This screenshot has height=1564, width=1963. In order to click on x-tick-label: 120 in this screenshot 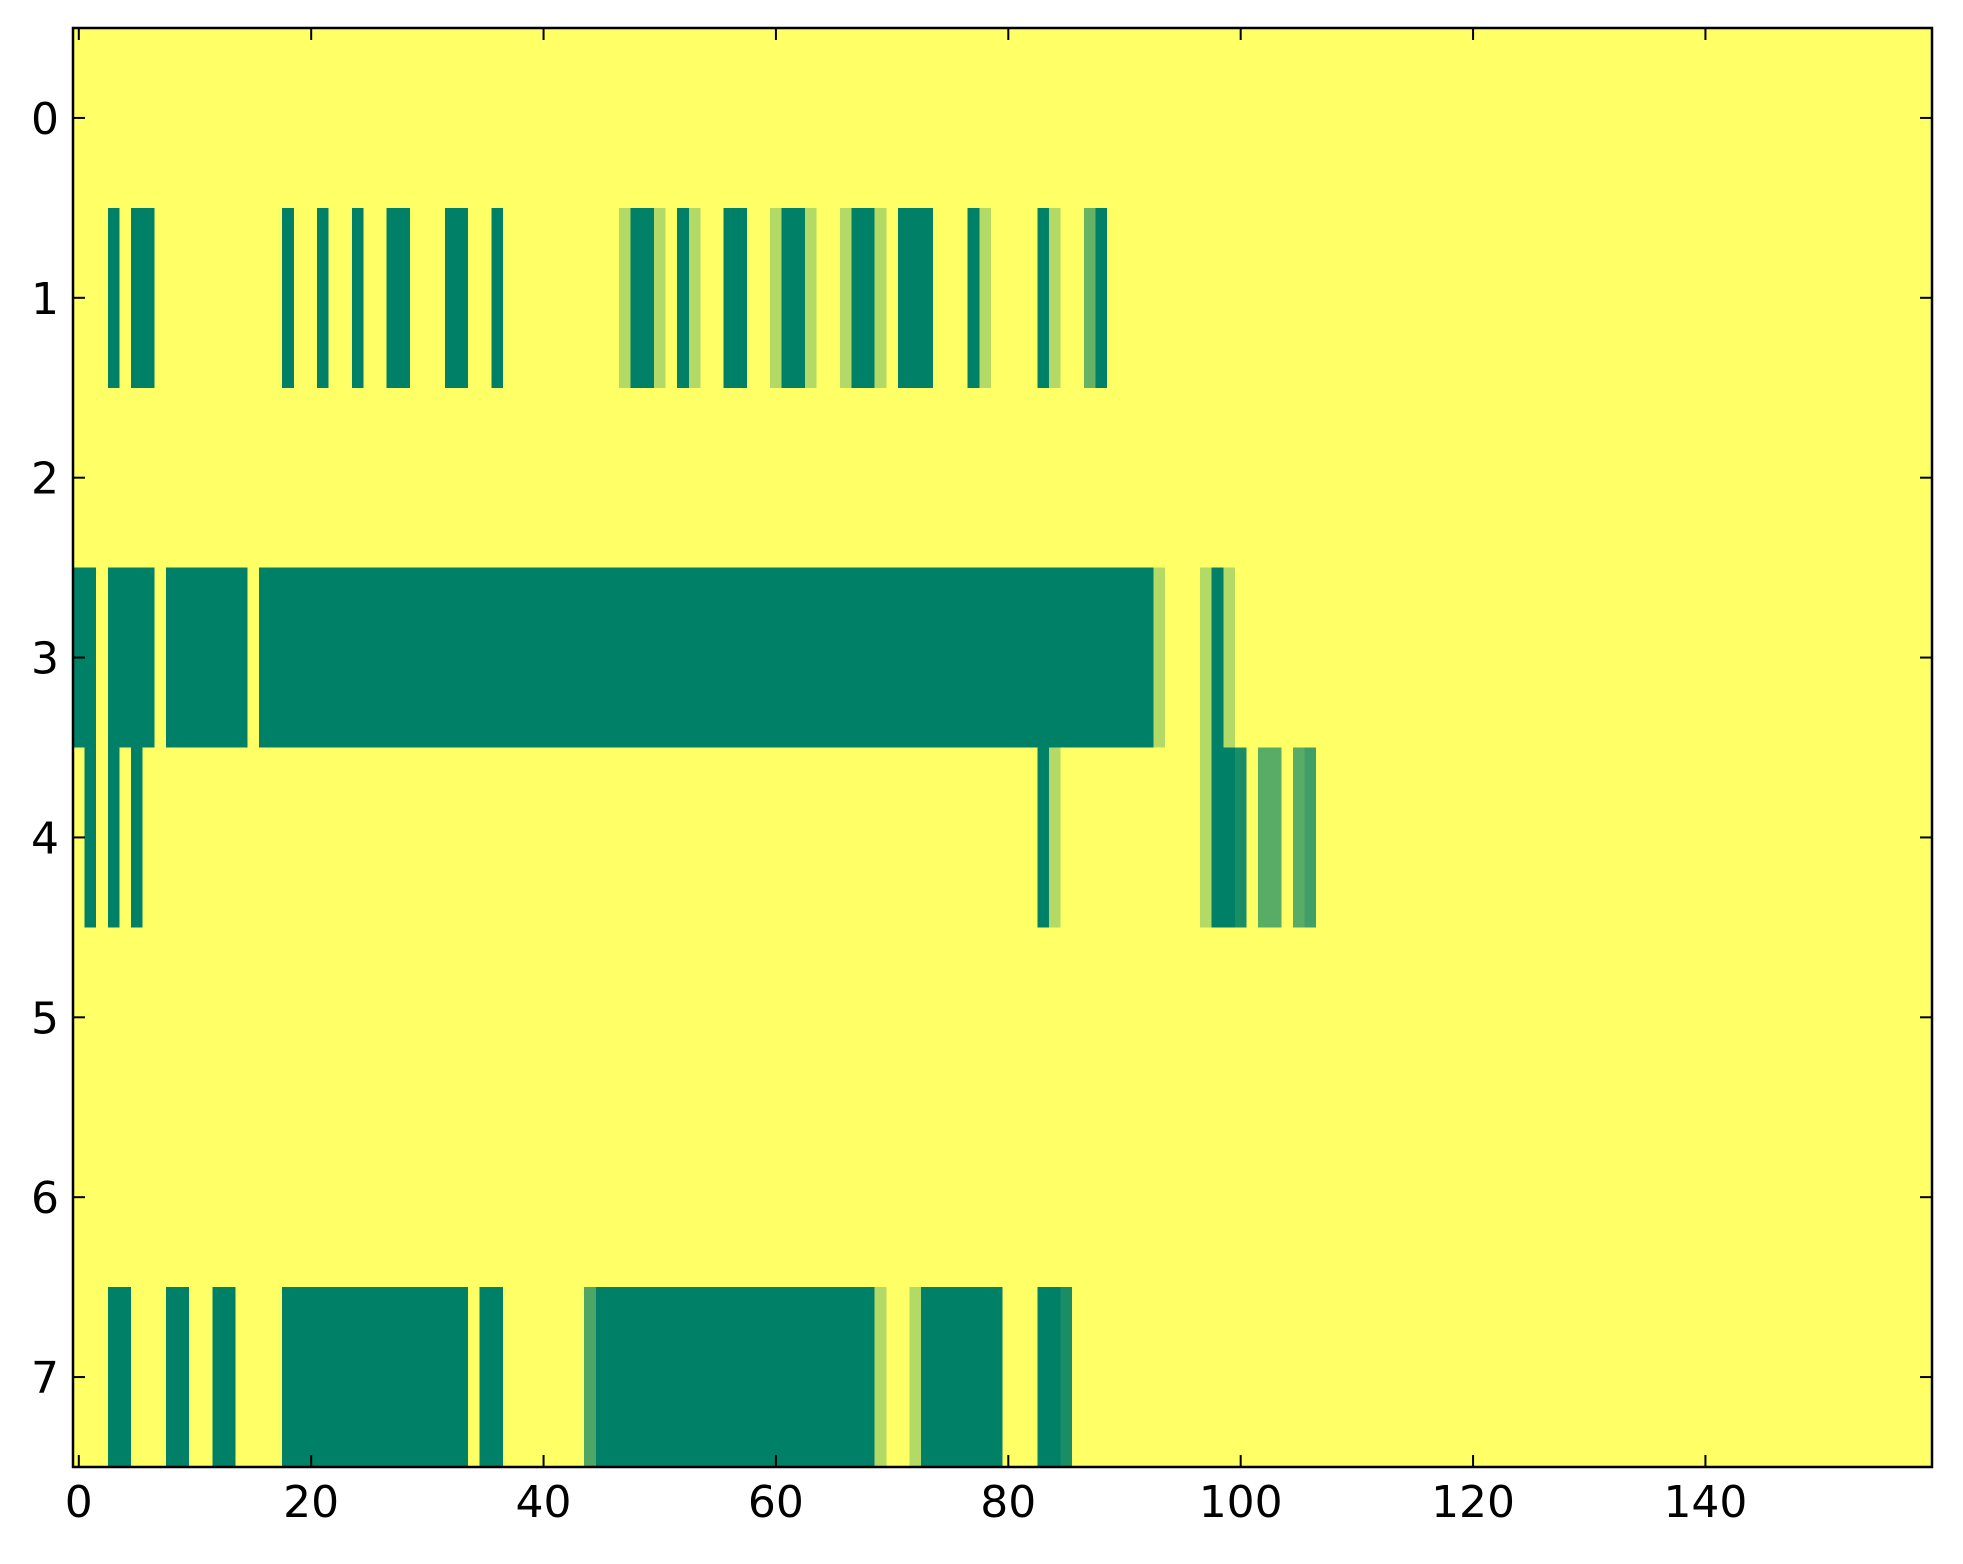, I will do `click(1473, 1502)`.